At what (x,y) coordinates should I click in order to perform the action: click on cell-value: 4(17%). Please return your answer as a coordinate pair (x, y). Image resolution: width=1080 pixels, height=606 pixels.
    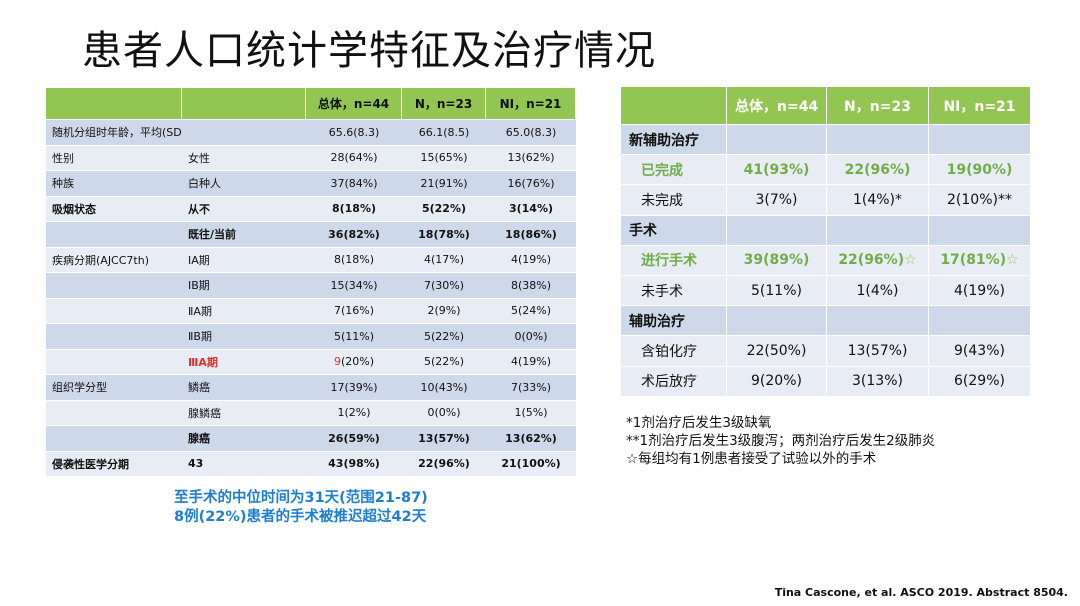
    Looking at the image, I should click on (444, 260).